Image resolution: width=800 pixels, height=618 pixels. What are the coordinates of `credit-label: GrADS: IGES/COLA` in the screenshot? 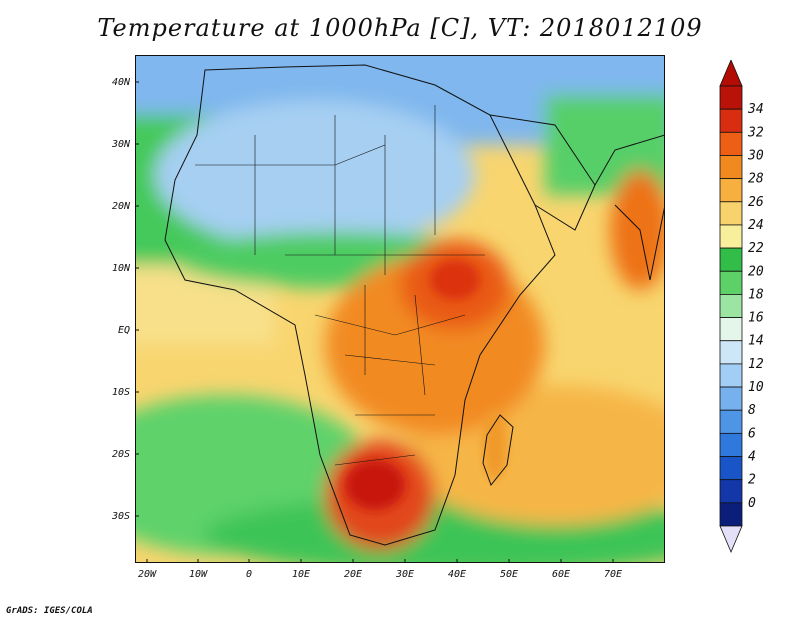 It's located at (49, 611).